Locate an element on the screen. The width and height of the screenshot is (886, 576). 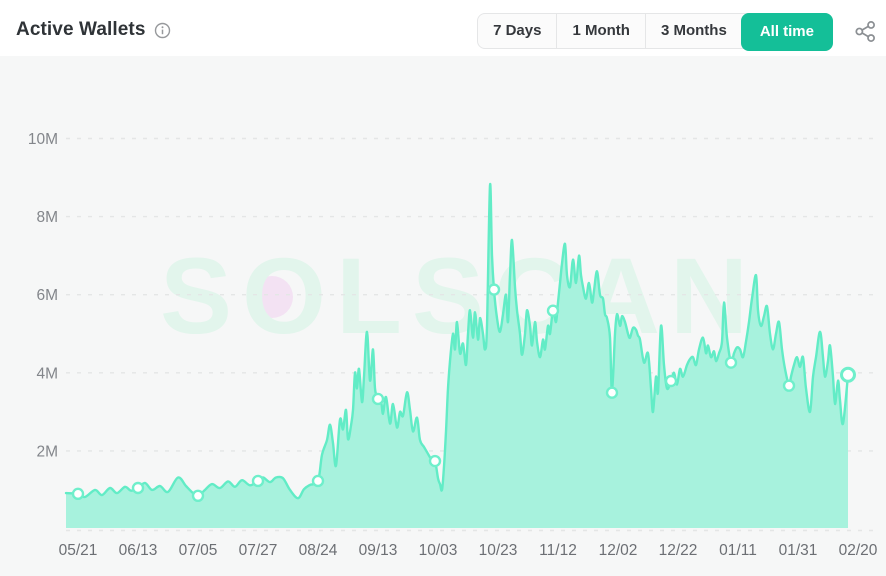
y-tick-label: 6M is located at coordinates (47, 295).